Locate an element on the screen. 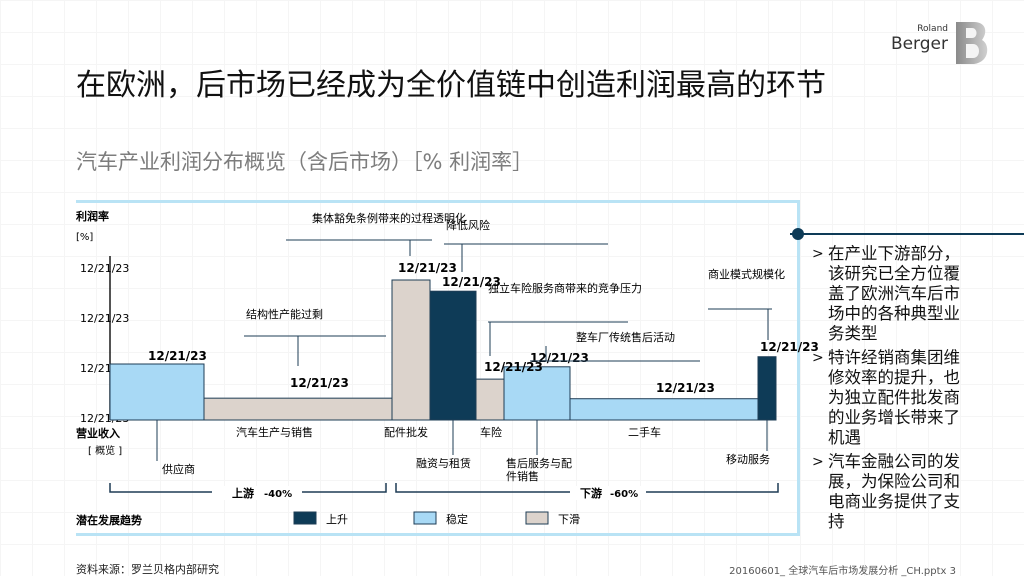 This screenshot has height=577, width=1024. downstream-bracket: 下游 -60% is located at coordinates (587, 491).